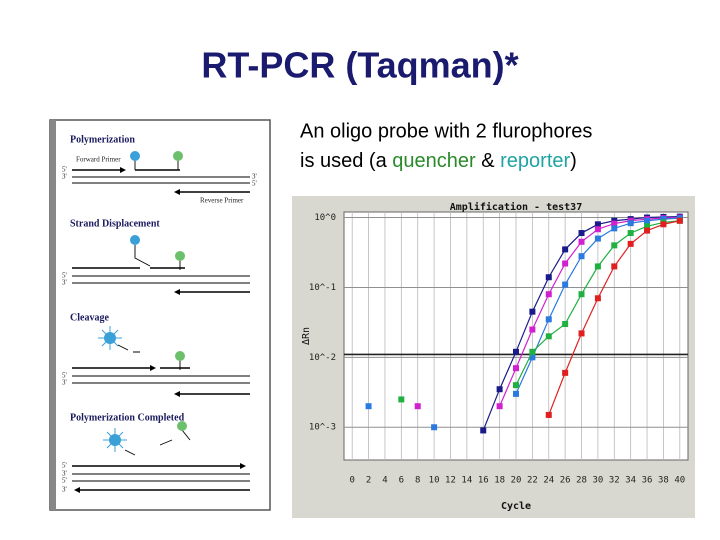 This screenshot has width=720, height=540. Describe the element at coordinates (548, 481) in the screenshot. I see `x-tick-label: 24` at that location.